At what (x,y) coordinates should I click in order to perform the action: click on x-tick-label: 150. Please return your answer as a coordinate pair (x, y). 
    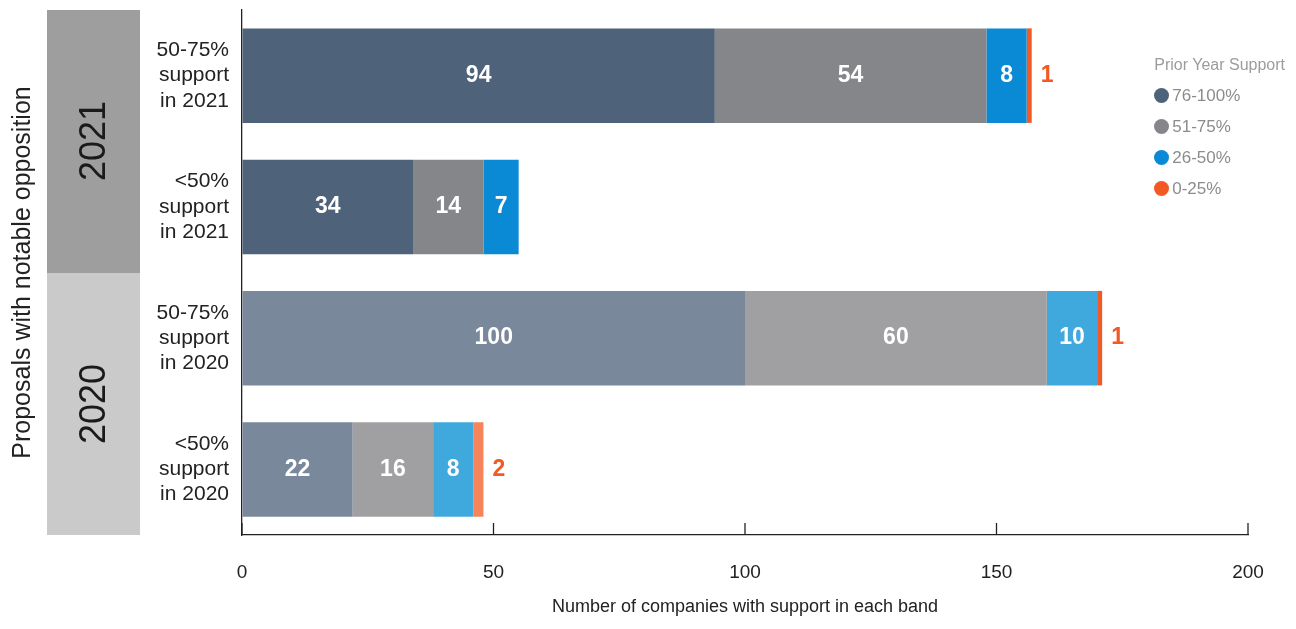
    Looking at the image, I should click on (996, 571).